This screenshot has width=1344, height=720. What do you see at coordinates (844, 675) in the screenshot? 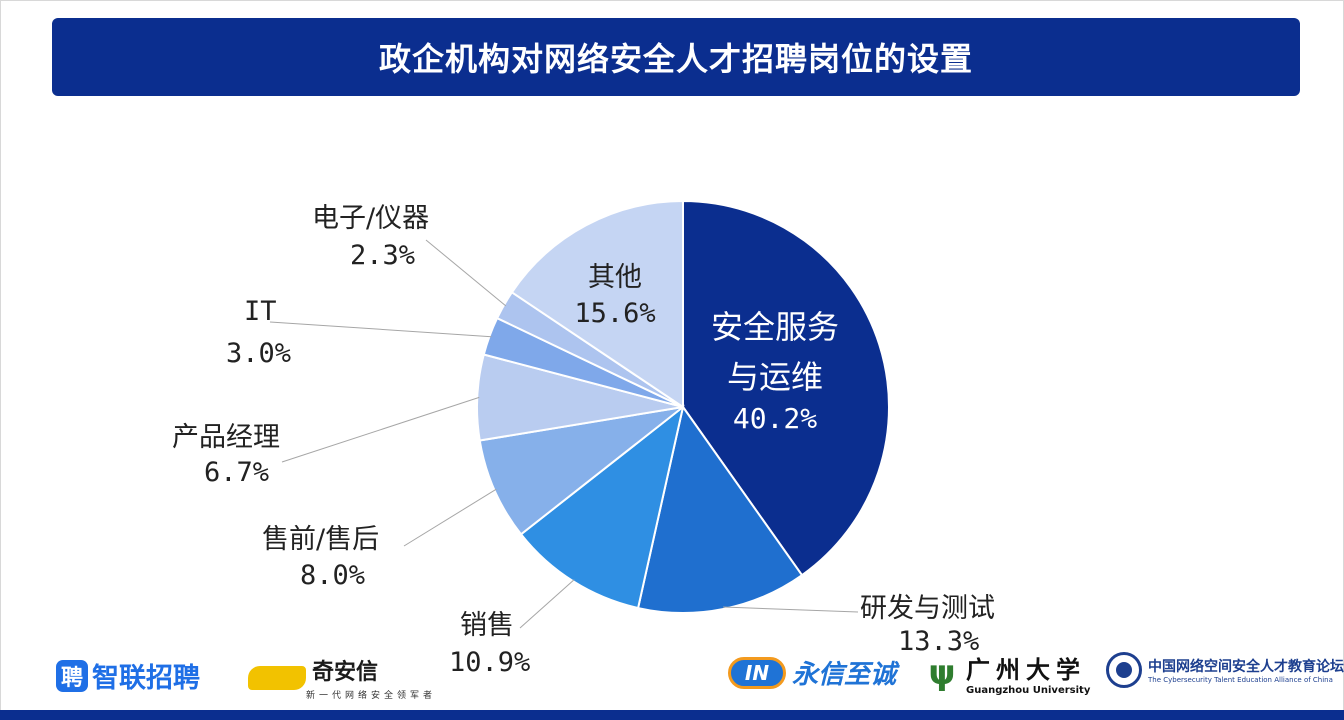
I see `yongxin-logo-text: 永信至诚` at bounding box center [844, 675].